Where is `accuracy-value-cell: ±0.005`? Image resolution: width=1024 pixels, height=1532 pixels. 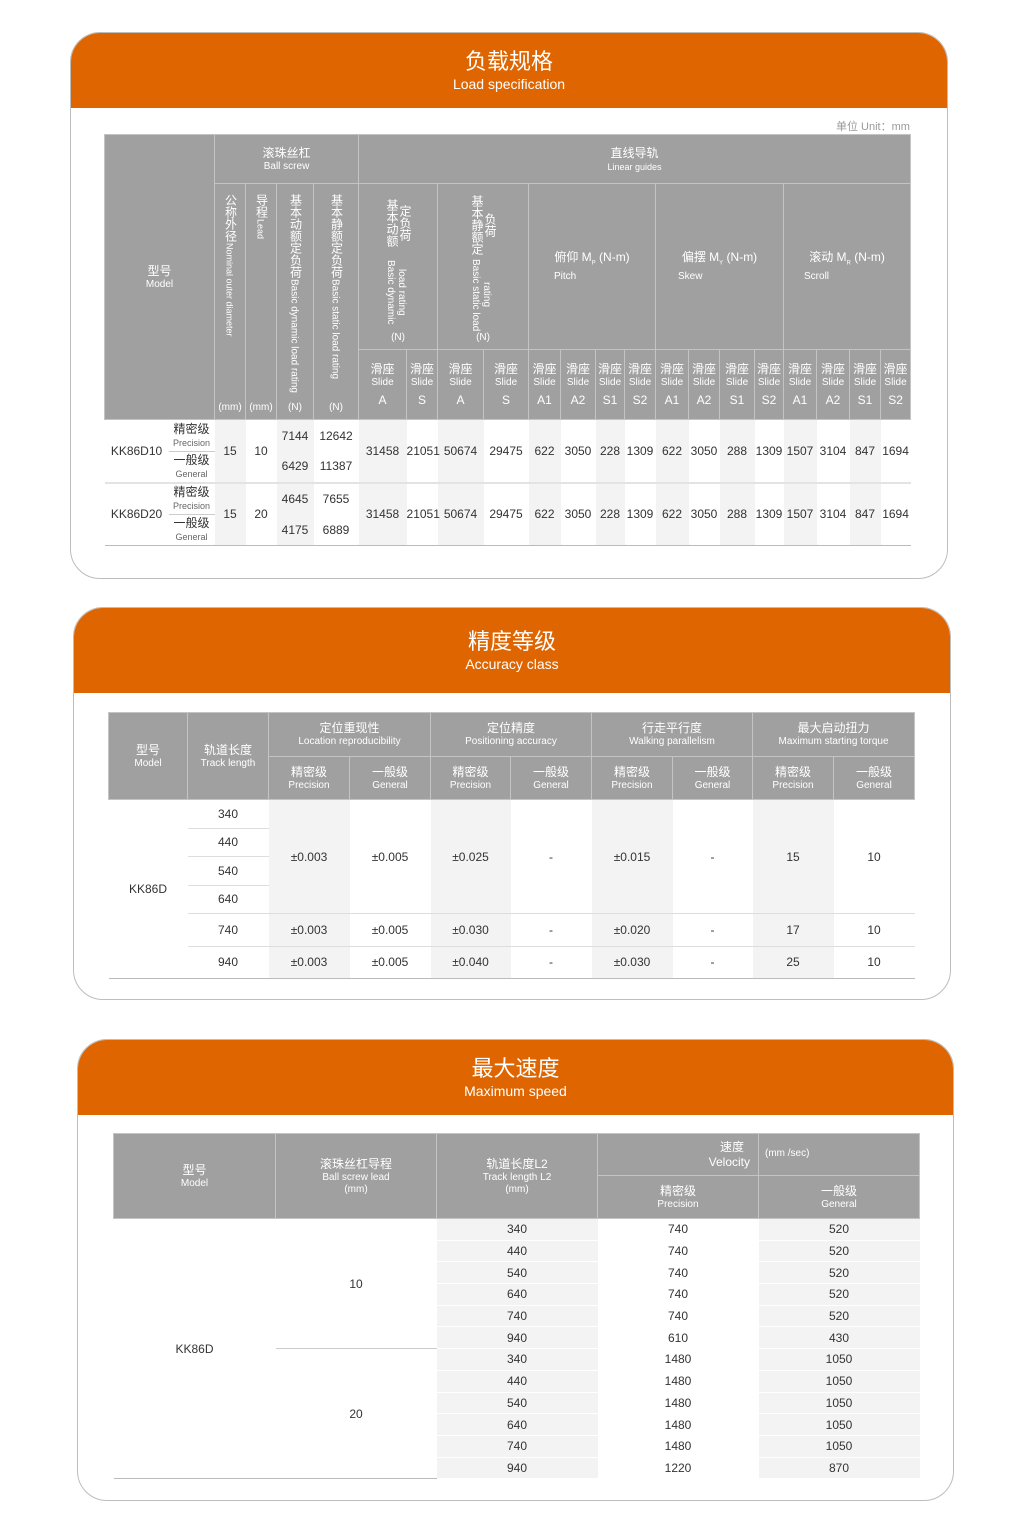 accuracy-value-cell: ±0.005 is located at coordinates (390, 929).